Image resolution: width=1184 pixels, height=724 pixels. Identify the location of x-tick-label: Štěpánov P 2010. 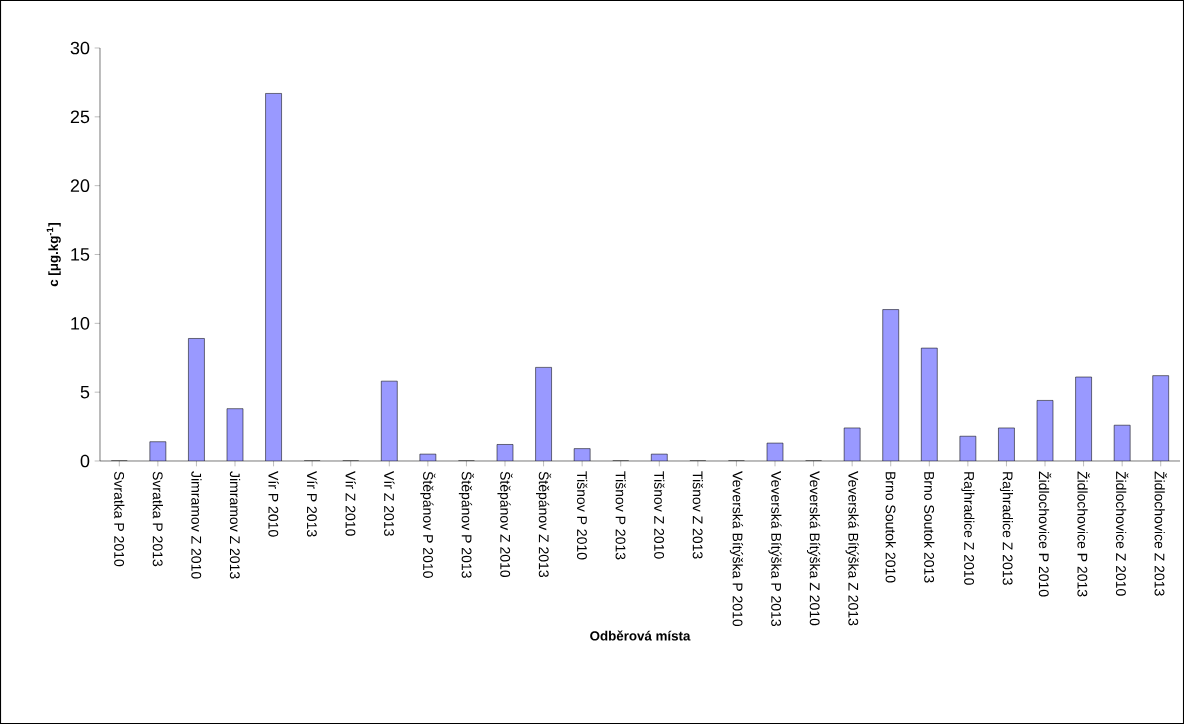
(428, 524).